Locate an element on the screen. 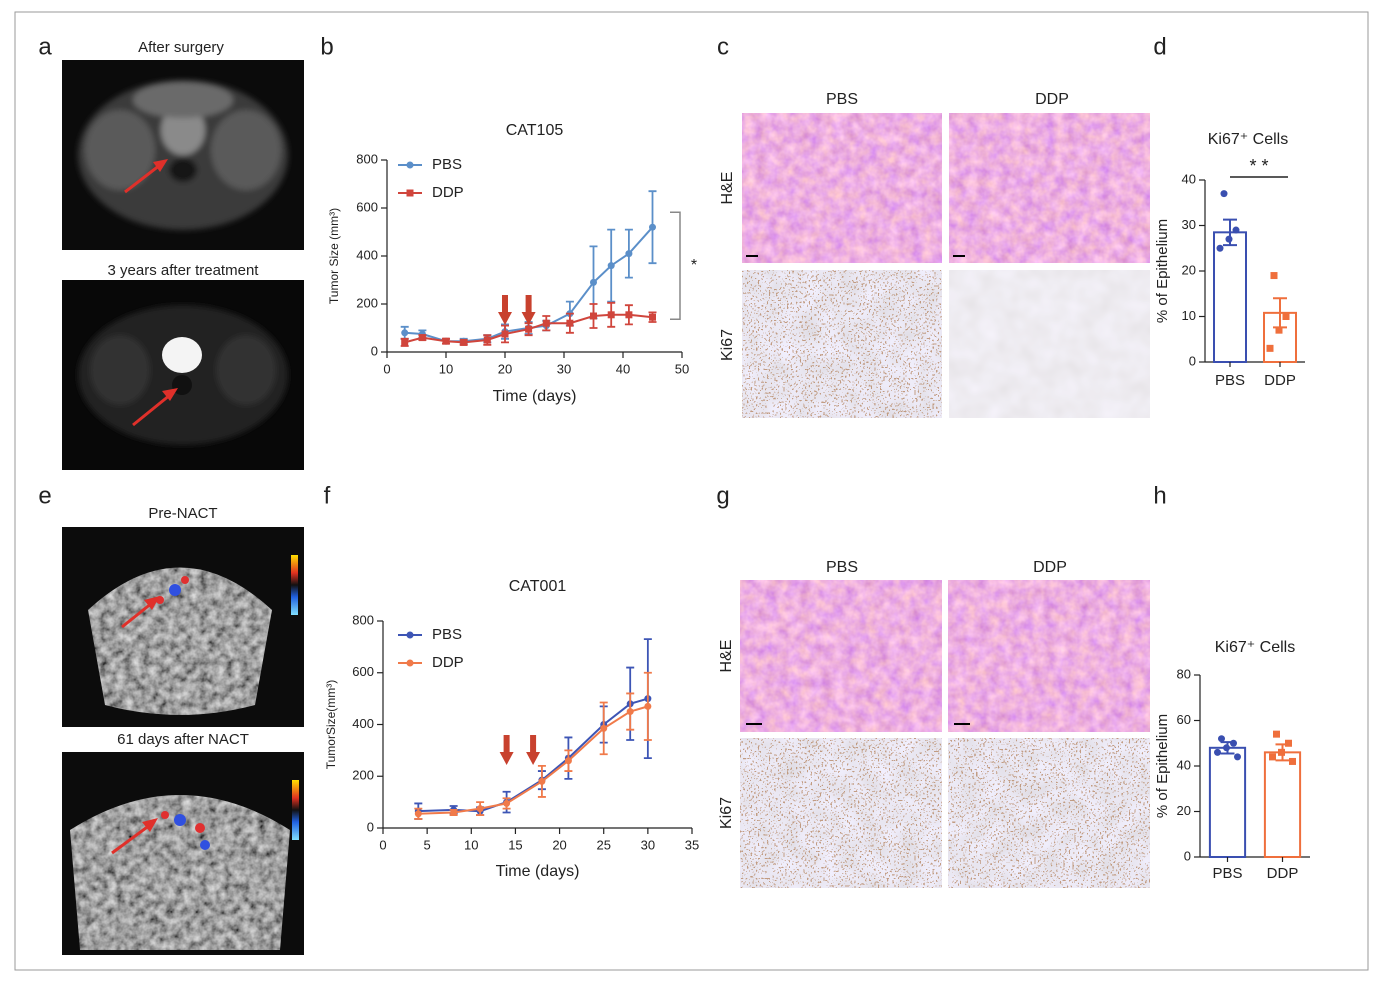  panel-label: f is located at coordinates (327, 495).